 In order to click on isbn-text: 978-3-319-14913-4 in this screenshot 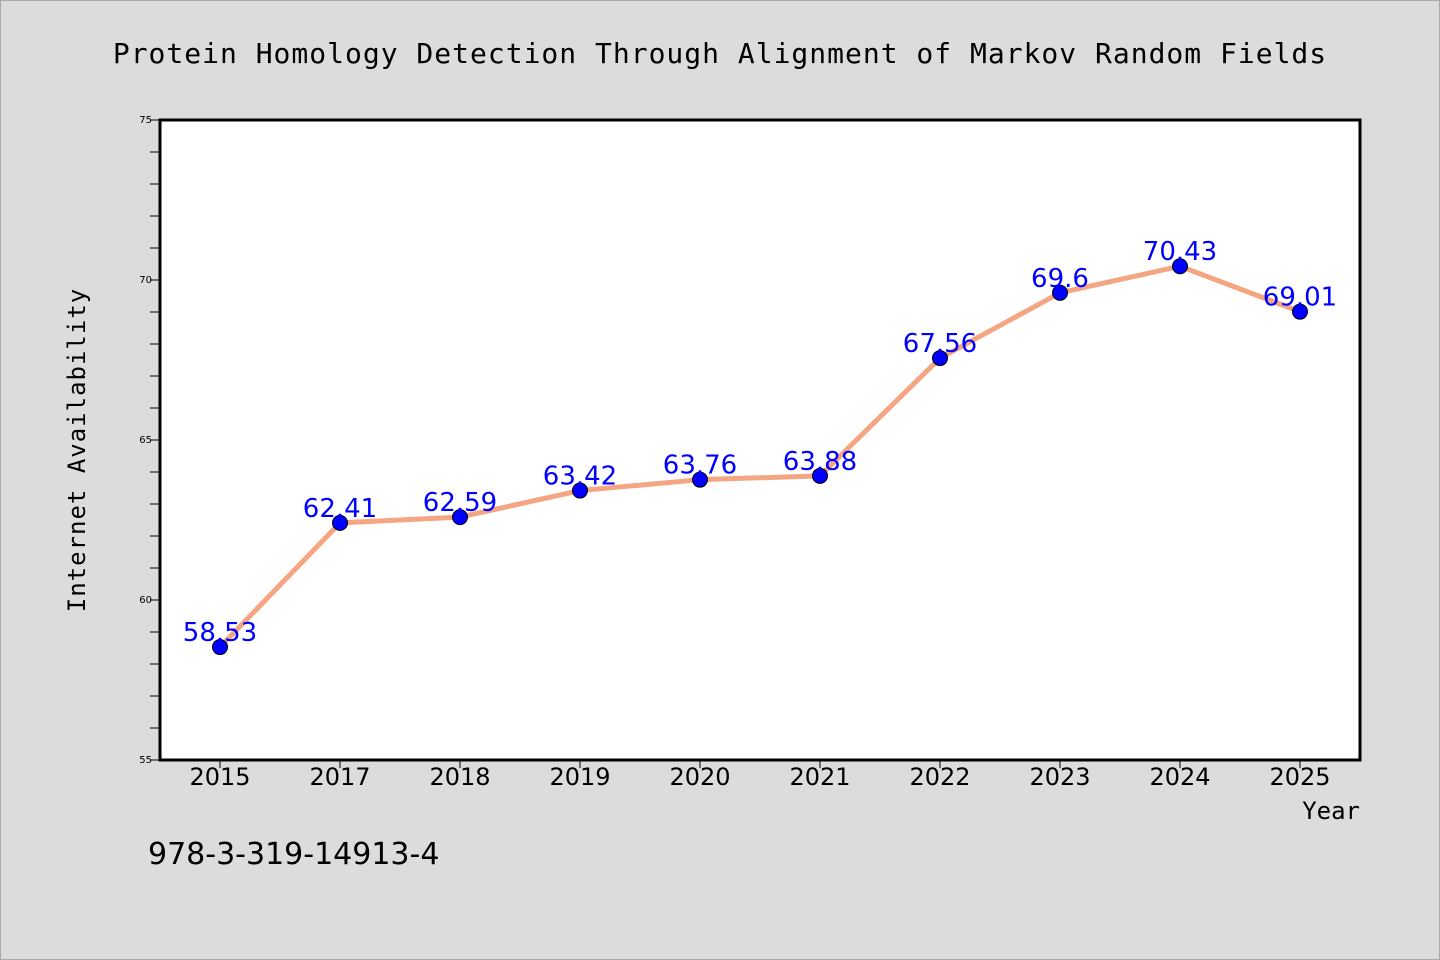, I will do `click(293, 854)`.